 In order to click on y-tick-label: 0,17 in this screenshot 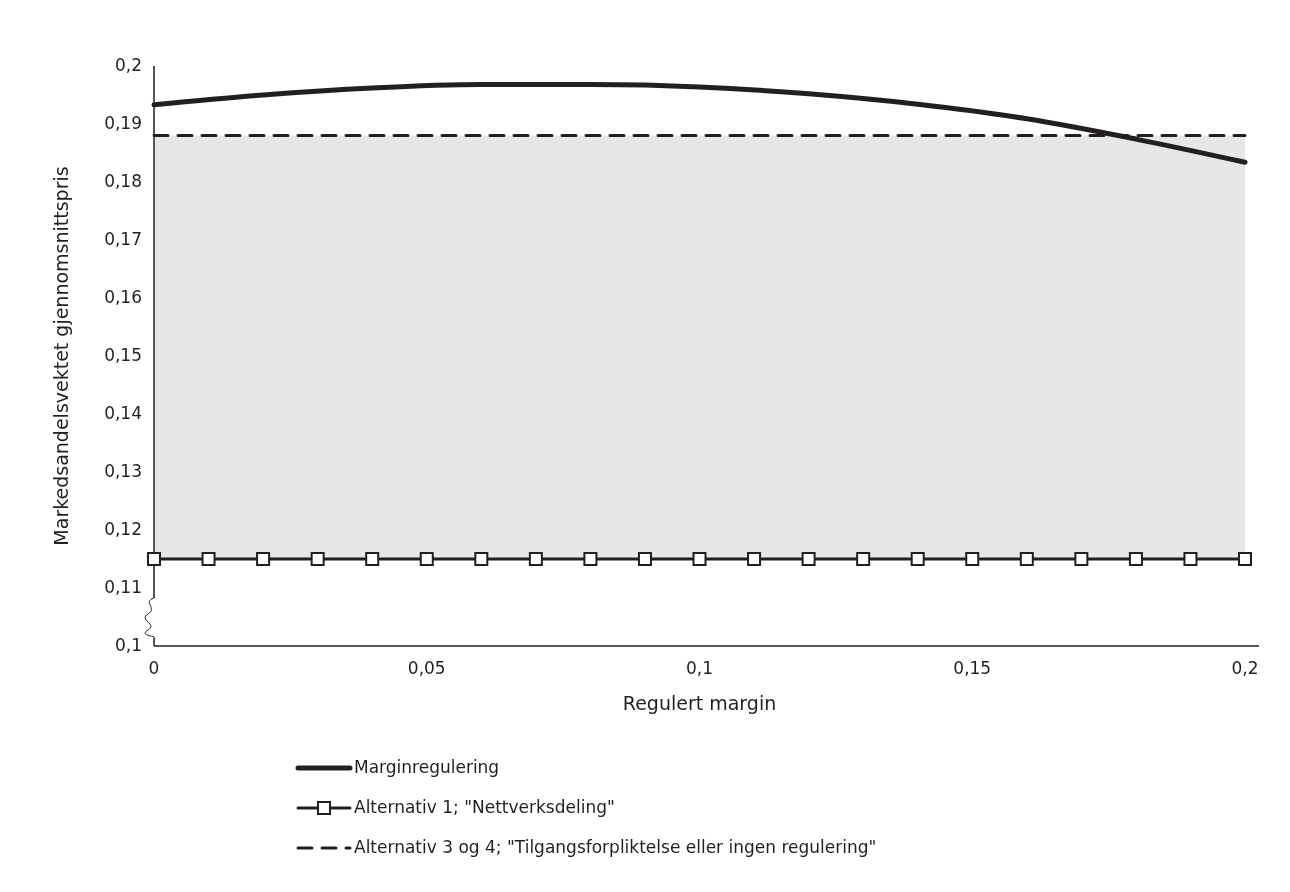, I will do `click(123, 239)`.